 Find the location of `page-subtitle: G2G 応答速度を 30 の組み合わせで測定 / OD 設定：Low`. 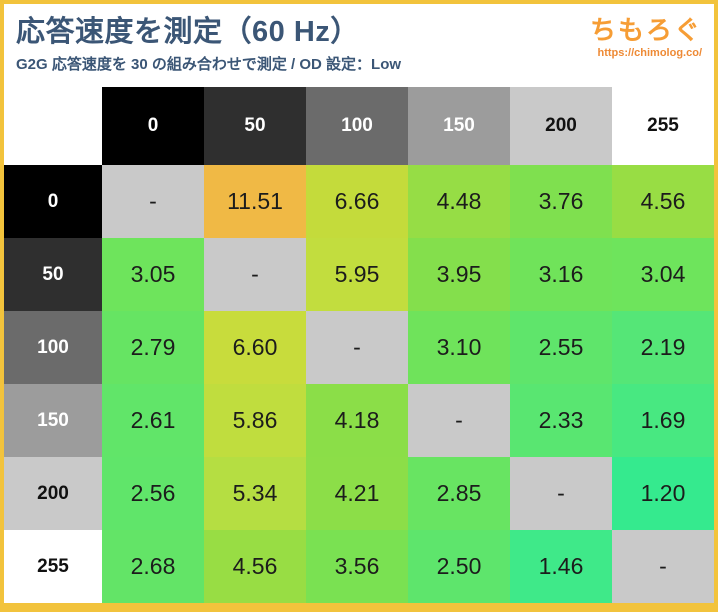

page-subtitle: G2G 応答速度を 30 の組み合わせで測定 / OD 設定：Low is located at coordinates (209, 65).